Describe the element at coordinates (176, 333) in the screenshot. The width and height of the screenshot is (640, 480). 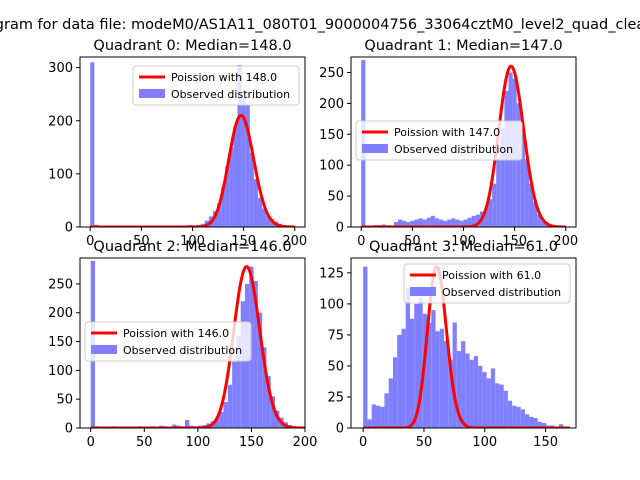
I see `legend-line-label: Poission with 146.0` at that location.